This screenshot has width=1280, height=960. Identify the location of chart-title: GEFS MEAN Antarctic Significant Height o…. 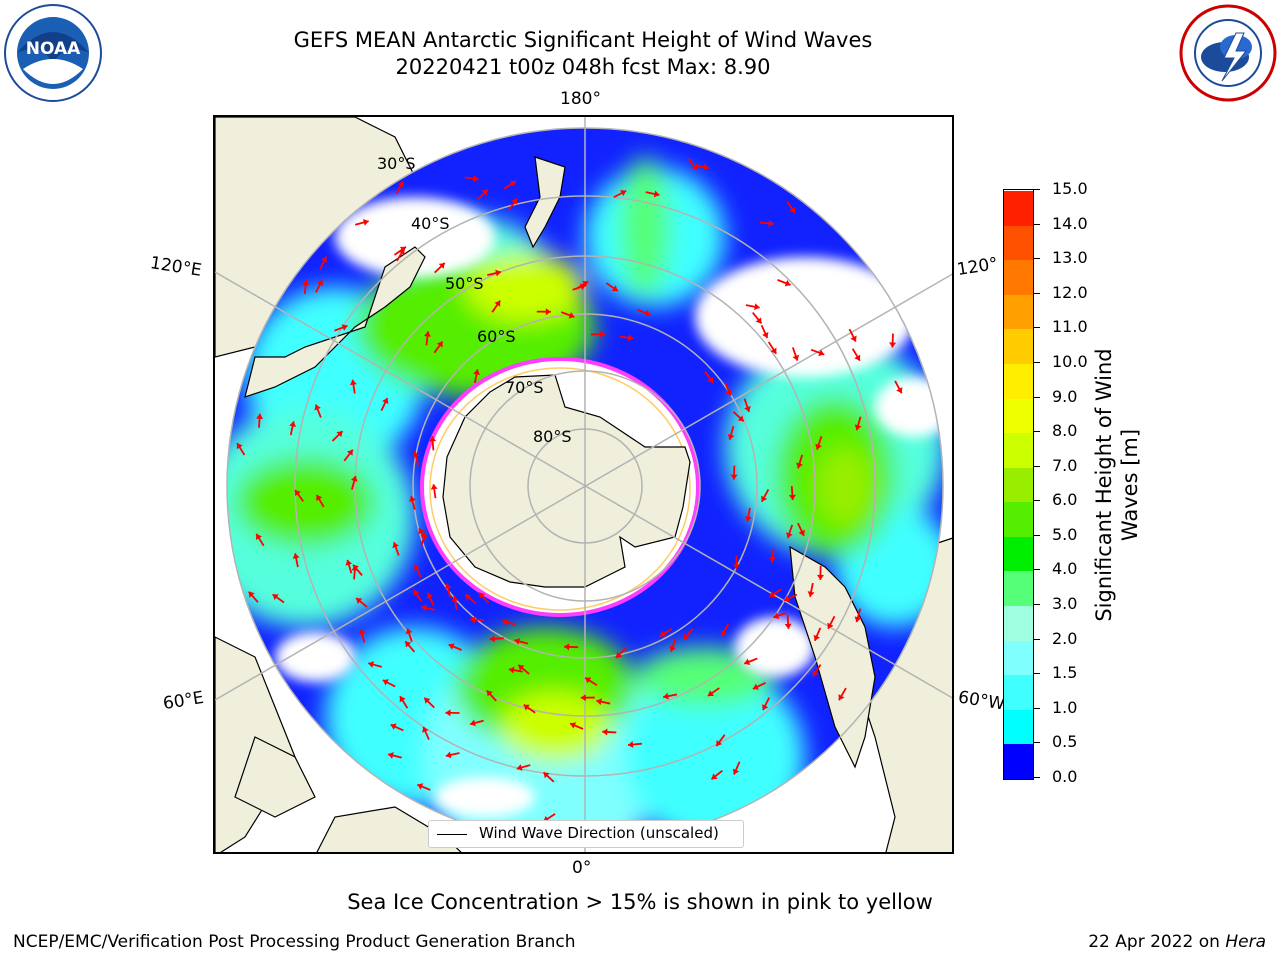
(583, 40).